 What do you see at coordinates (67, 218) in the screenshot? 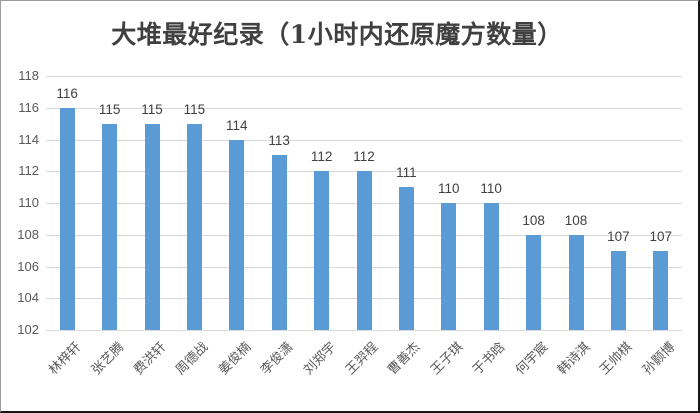
I see `bar-林梓轩` at bounding box center [67, 218].